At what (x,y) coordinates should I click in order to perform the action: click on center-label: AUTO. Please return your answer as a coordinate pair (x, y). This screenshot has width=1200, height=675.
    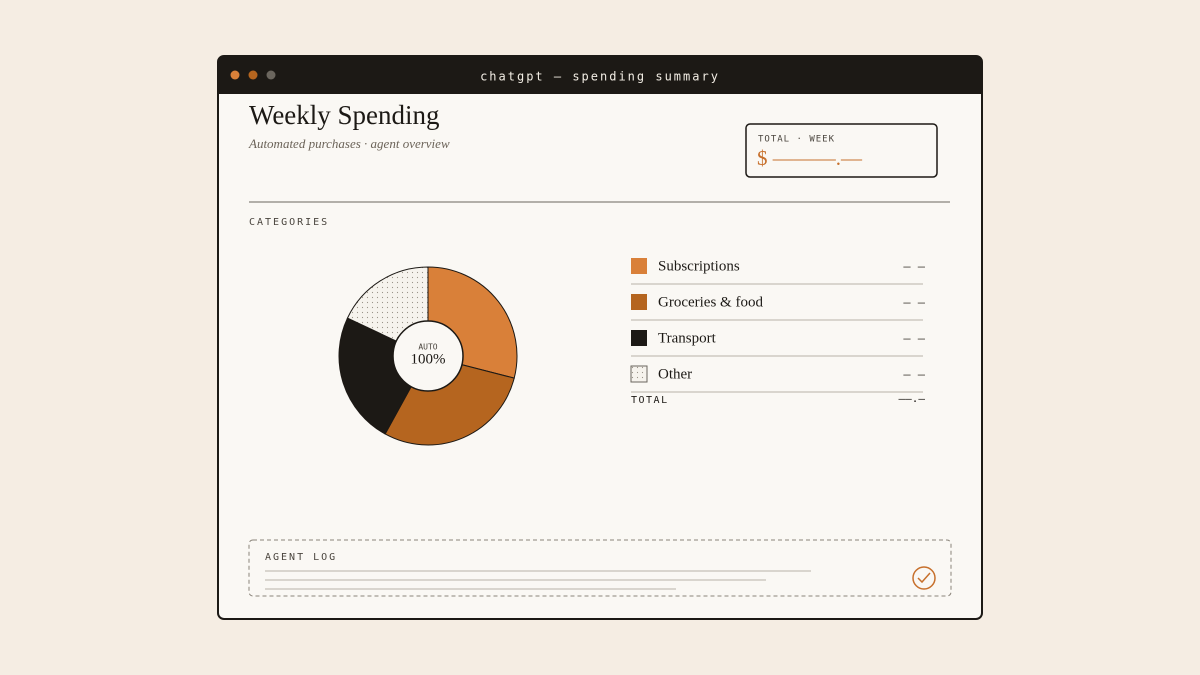
    Looking at the image, I should click on (427, 347).